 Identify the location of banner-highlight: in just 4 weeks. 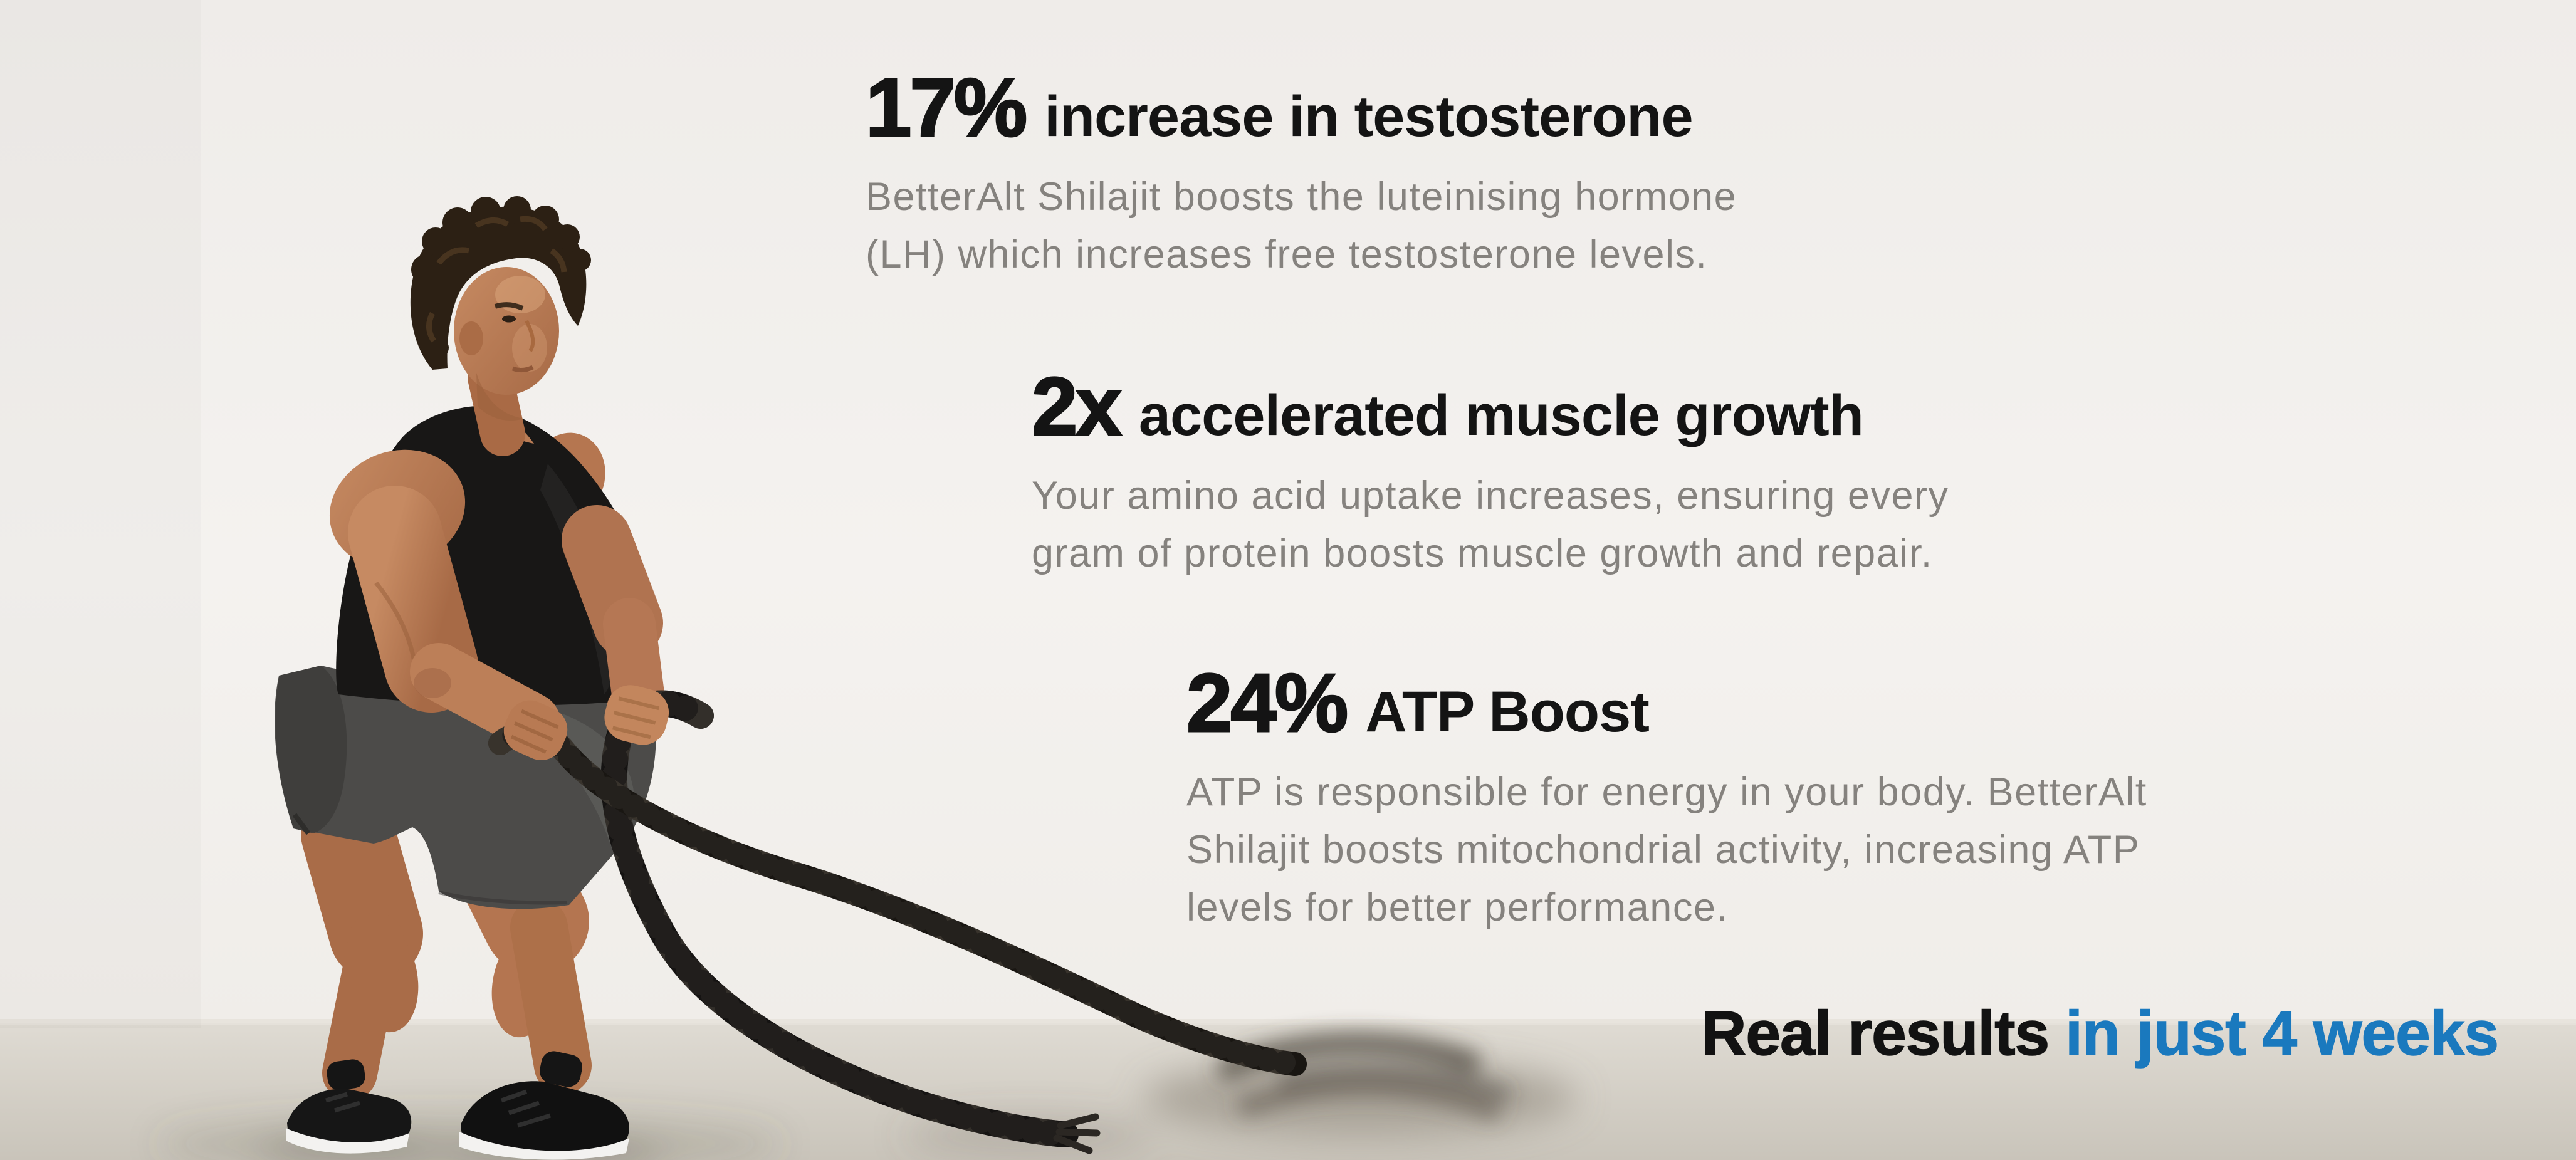
(2282, 1033).